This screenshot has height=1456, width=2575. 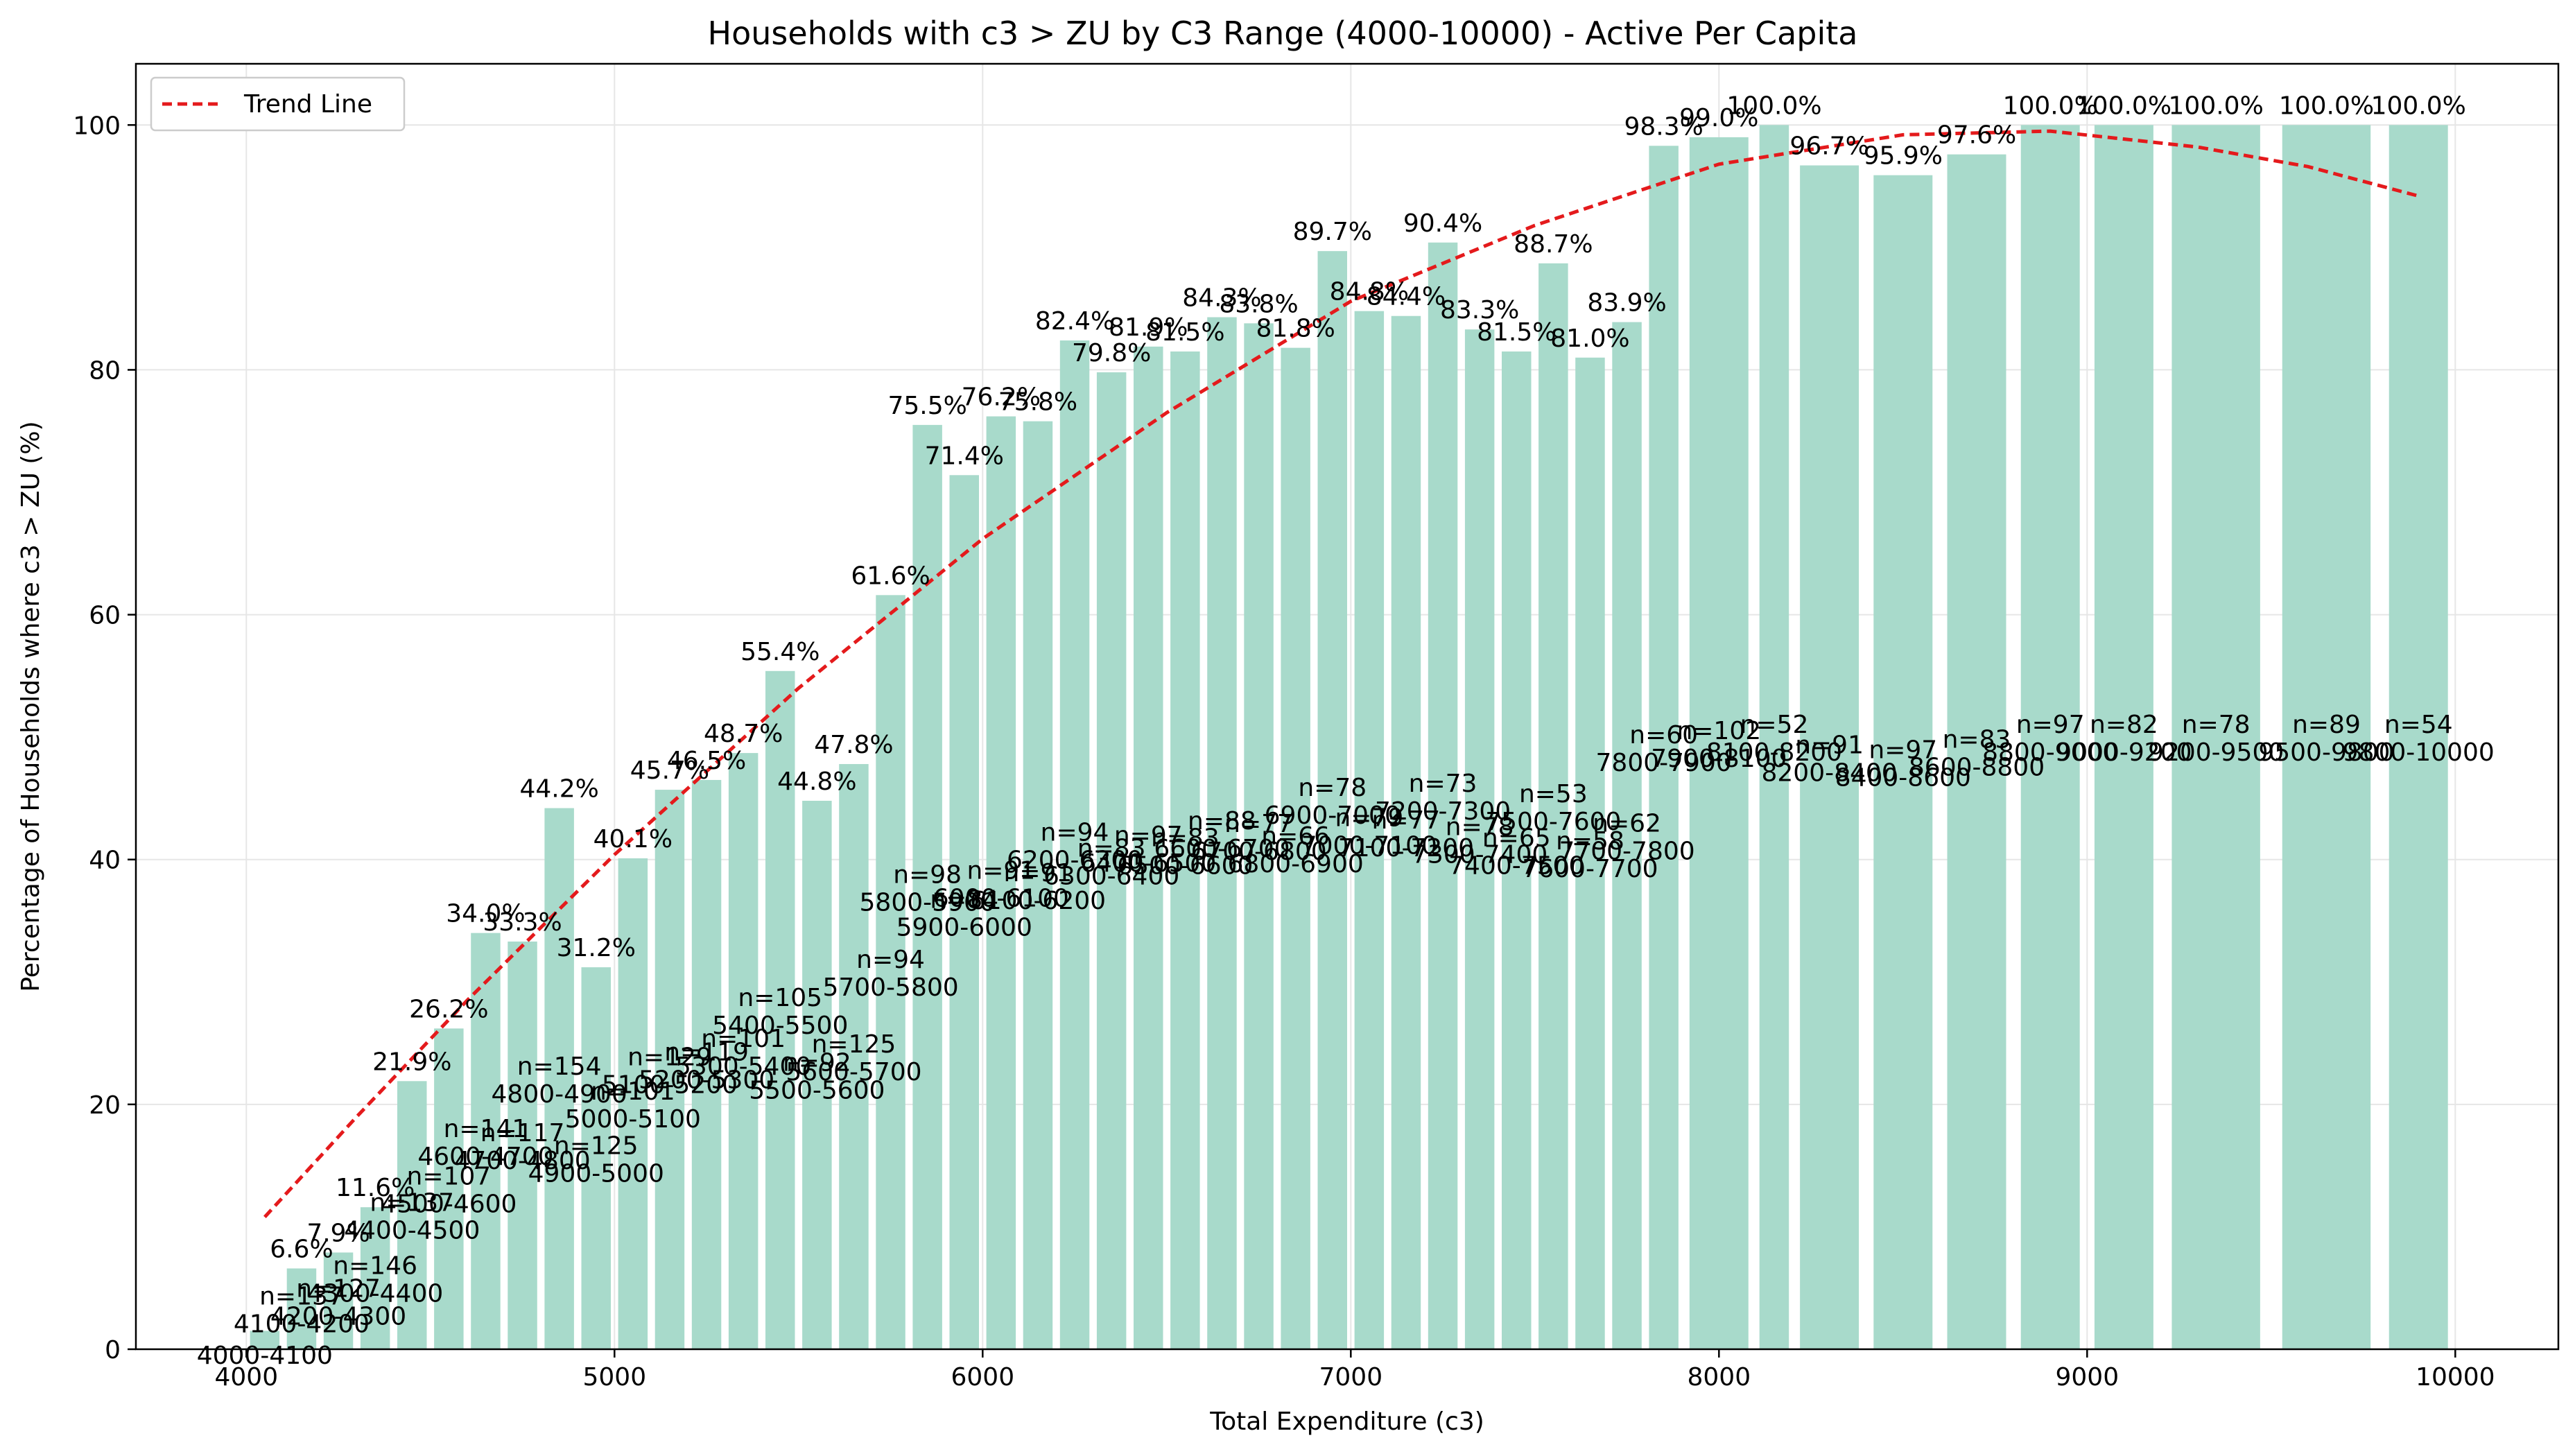 I want to click on bar-percent-label: 44.8%, so click(x=816, y=782).